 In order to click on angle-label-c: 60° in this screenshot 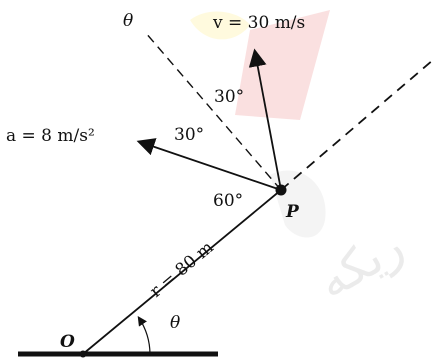, I will do `click(228, 201)`.